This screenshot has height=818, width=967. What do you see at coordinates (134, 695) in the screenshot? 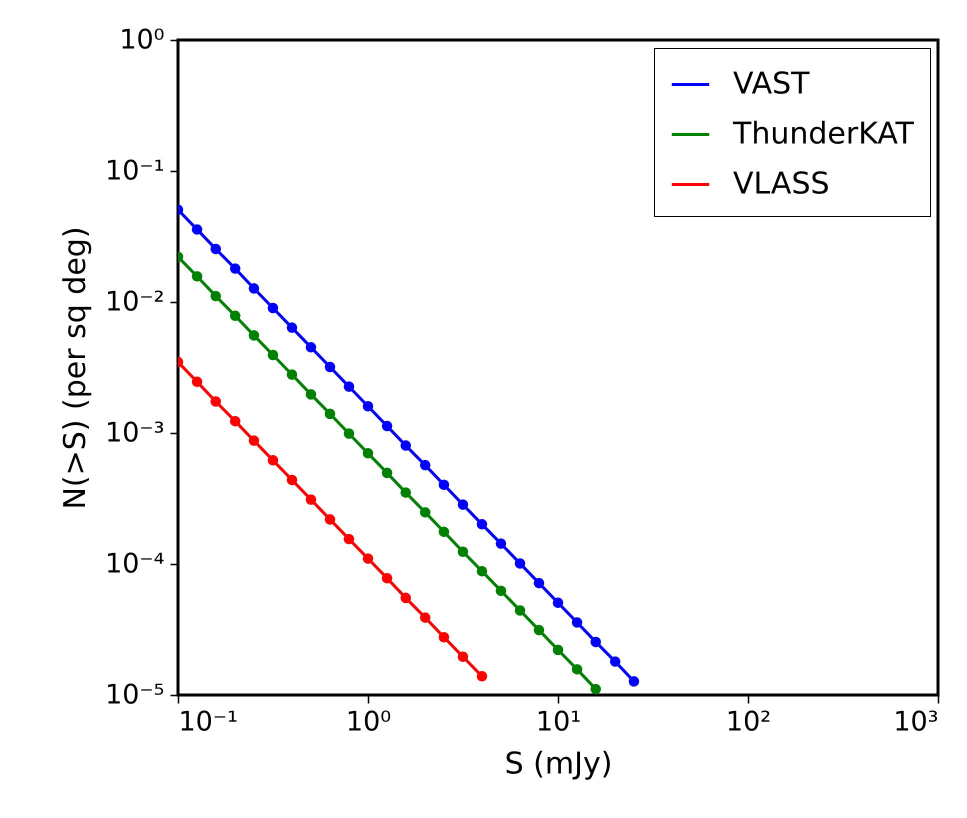
I see `y-tick-label: 10⁻⁵` at bounding box center [134, 695].